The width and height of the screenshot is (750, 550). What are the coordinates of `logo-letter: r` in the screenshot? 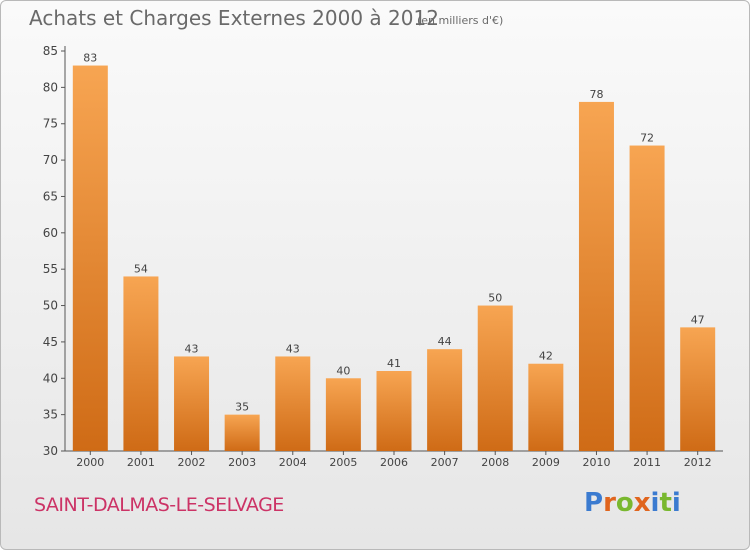 It's located at (609, 503).